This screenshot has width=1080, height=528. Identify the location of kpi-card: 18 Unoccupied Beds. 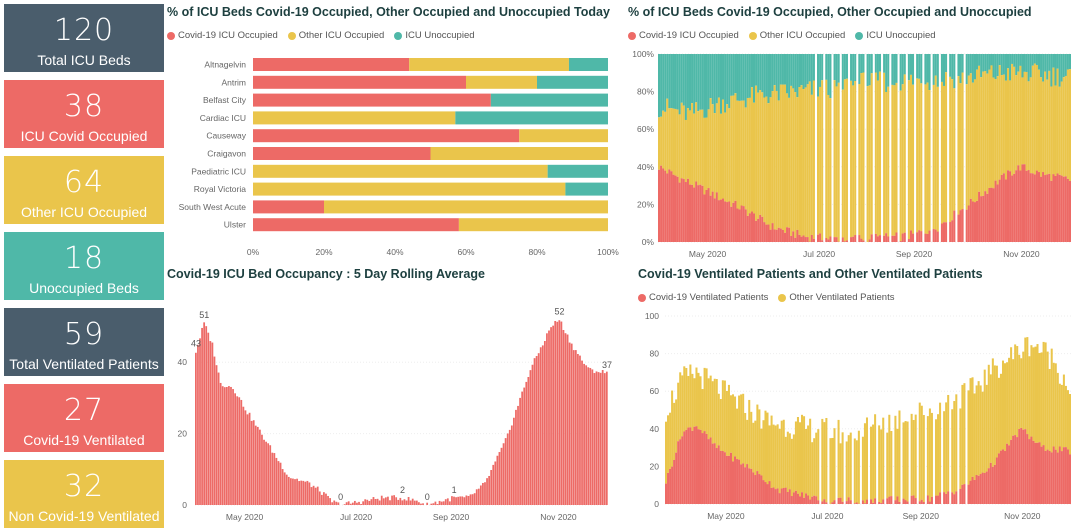
(84, 266).